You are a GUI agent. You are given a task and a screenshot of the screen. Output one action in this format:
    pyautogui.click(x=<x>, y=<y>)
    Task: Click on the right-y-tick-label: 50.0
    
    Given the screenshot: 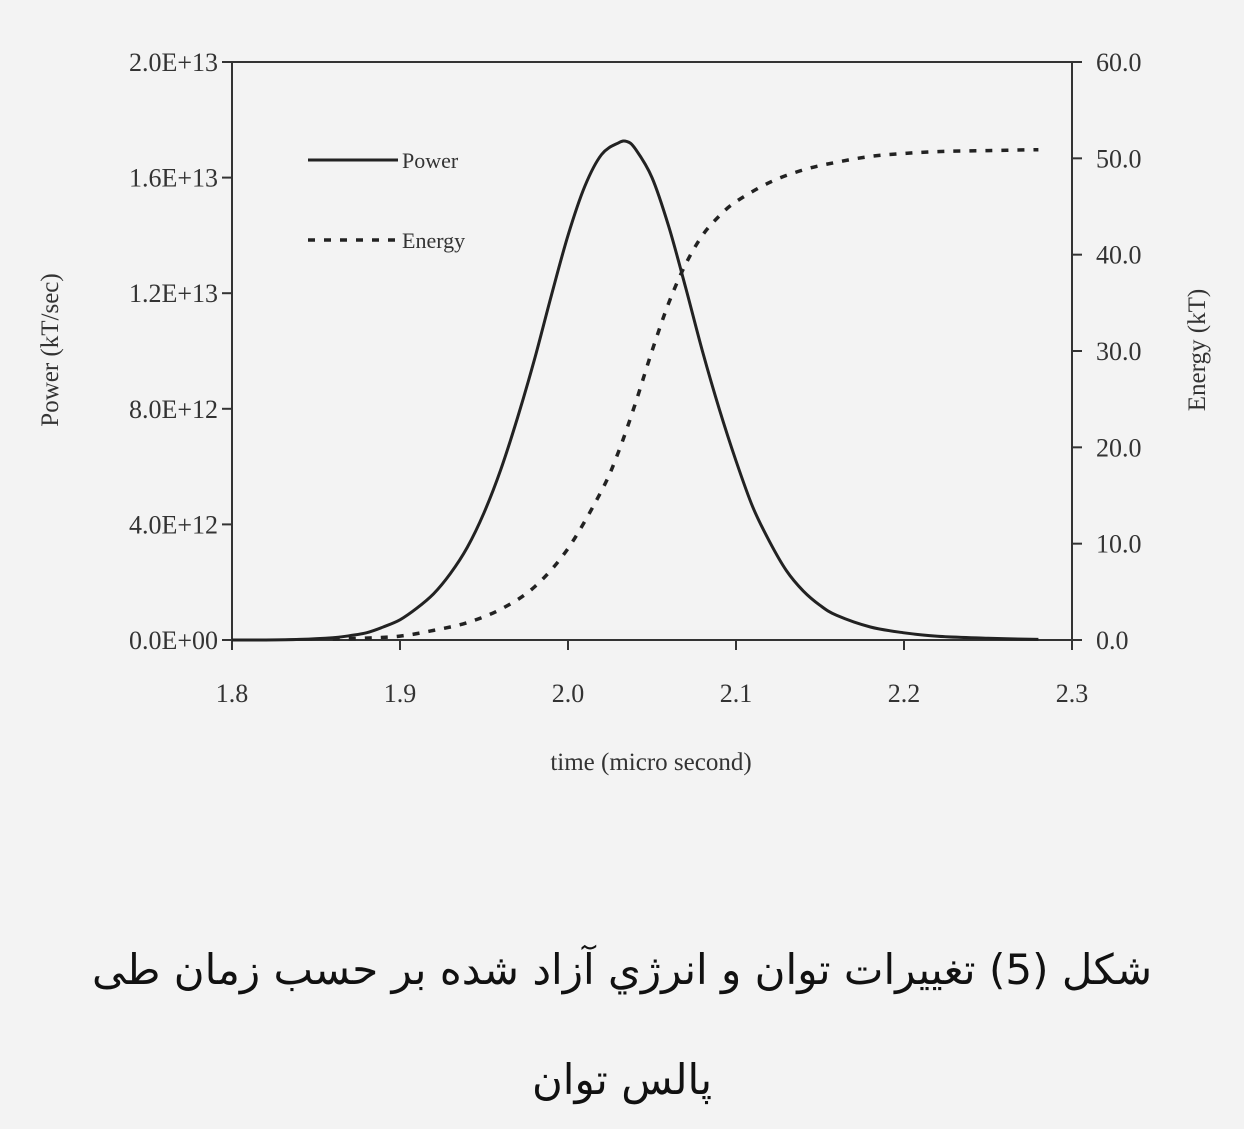 What is the action you would take?
    pyautogui.click(x=1119, y=158)
    